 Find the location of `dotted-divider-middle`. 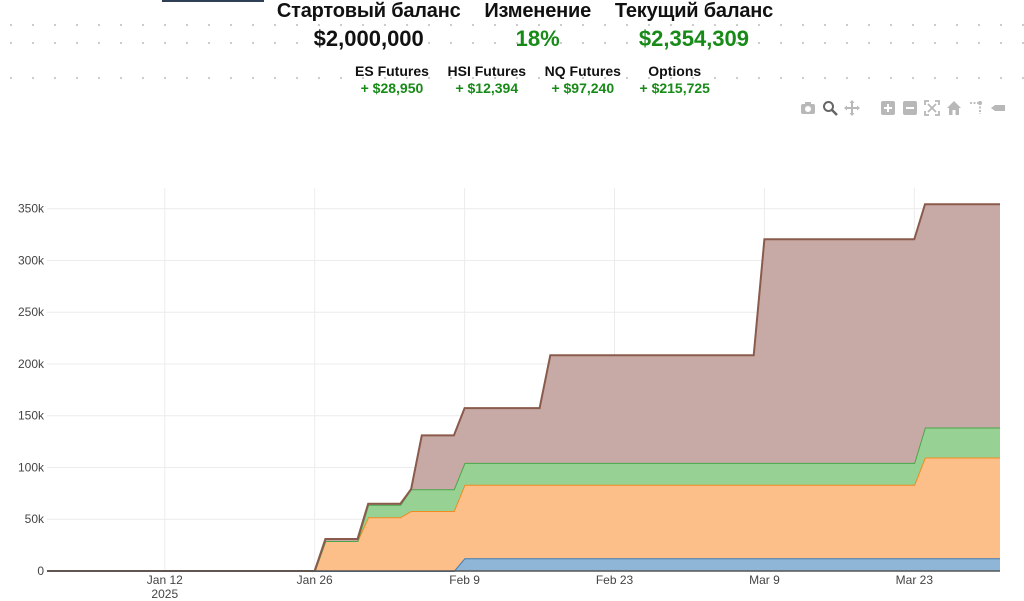

dotted-divider-middle is located at coordinates (512, 43).